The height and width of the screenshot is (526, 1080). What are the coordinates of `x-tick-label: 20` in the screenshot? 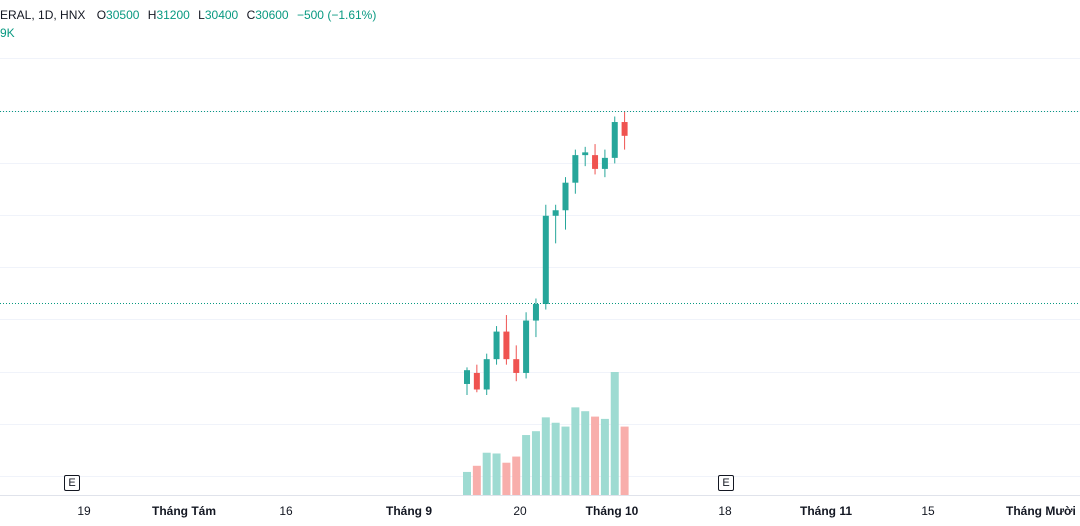 It's located at (520, 511).